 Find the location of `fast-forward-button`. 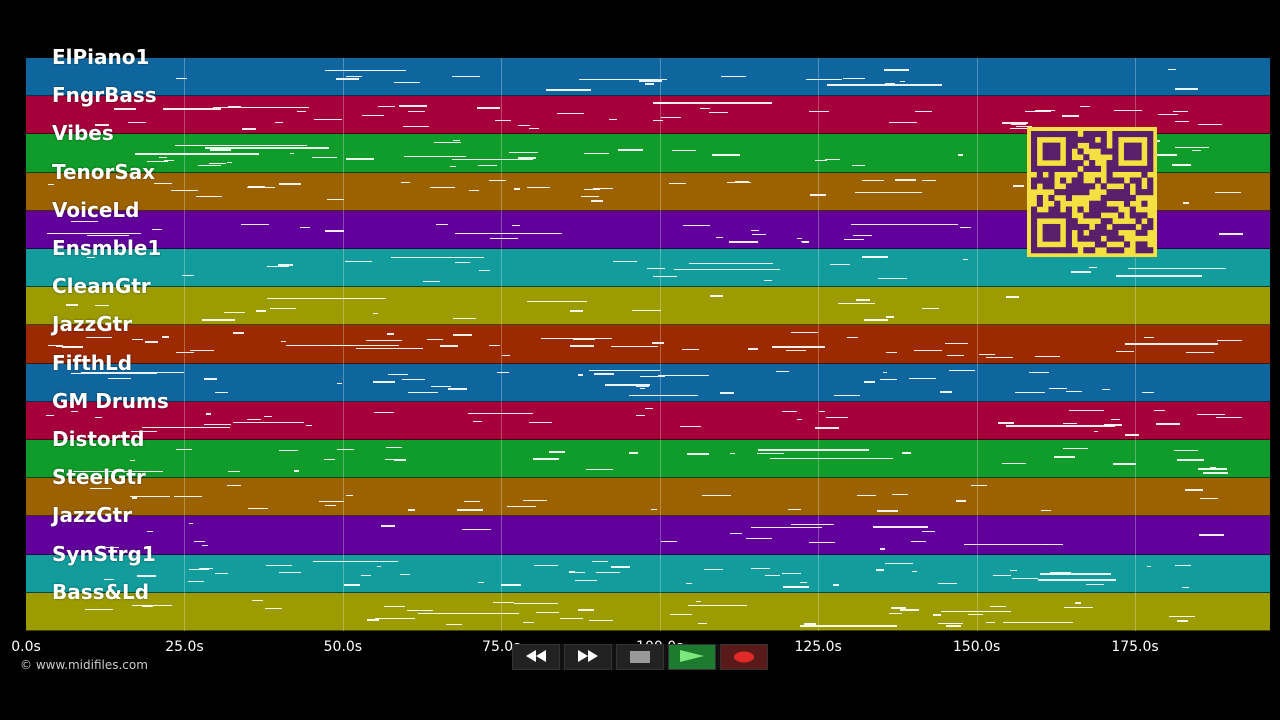

fast-forward-button is located at coordinates (588, 657).